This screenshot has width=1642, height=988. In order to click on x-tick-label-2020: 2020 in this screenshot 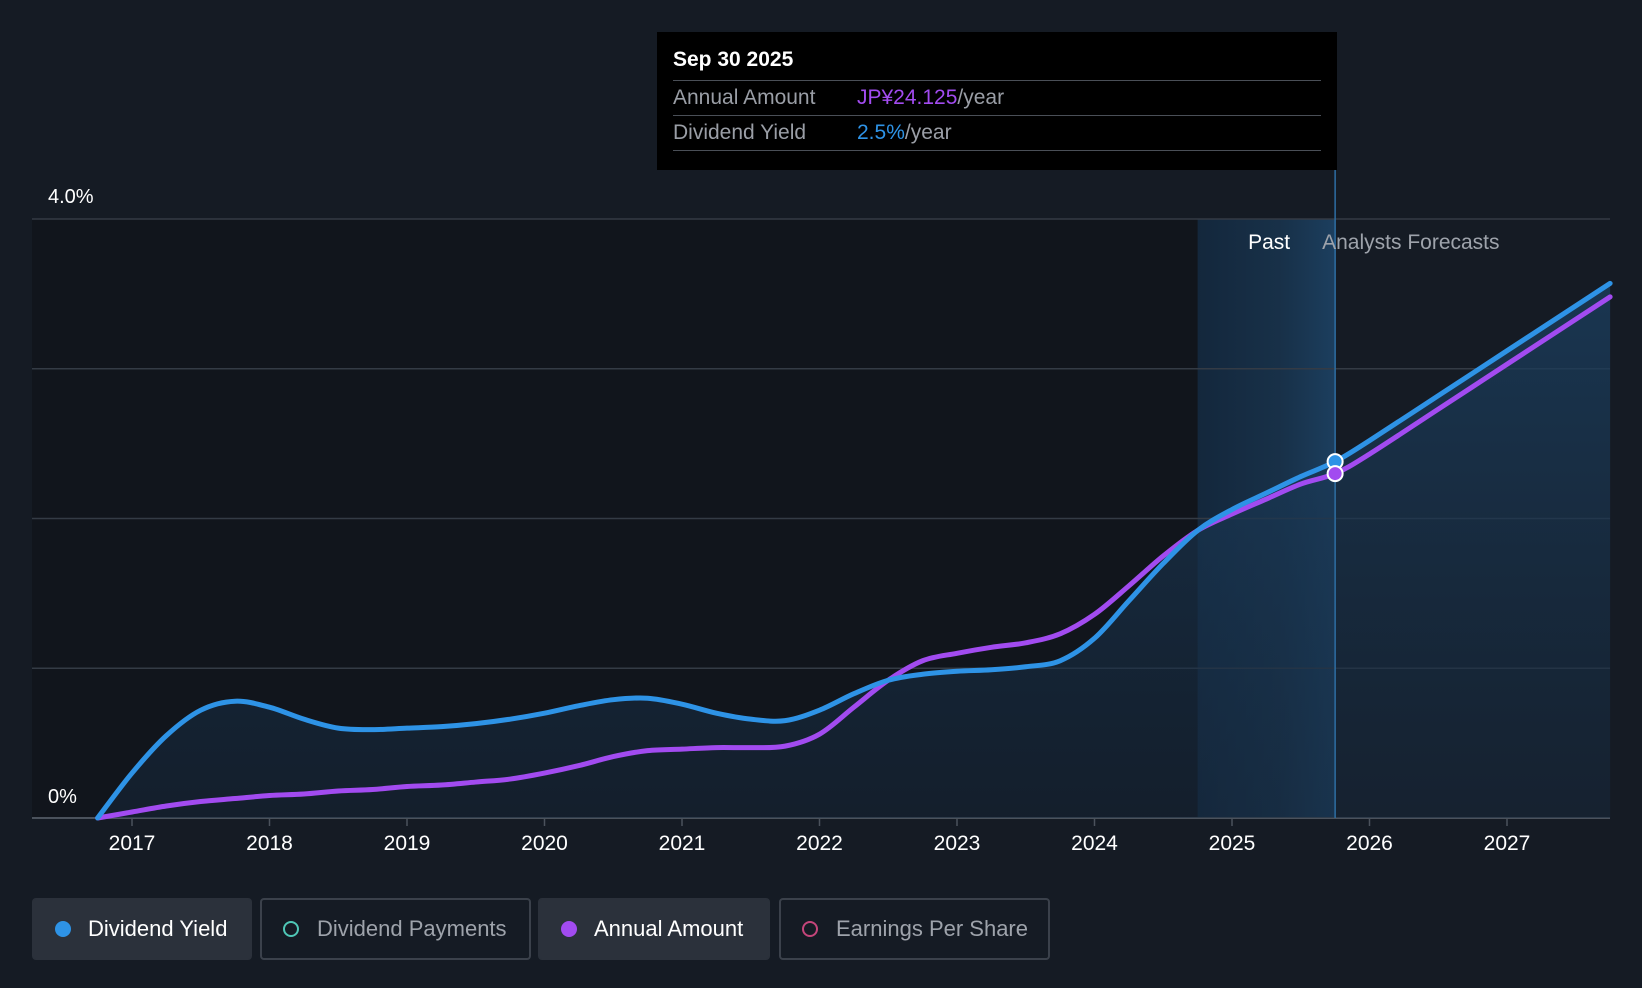, I will do `click(544, 843)`.